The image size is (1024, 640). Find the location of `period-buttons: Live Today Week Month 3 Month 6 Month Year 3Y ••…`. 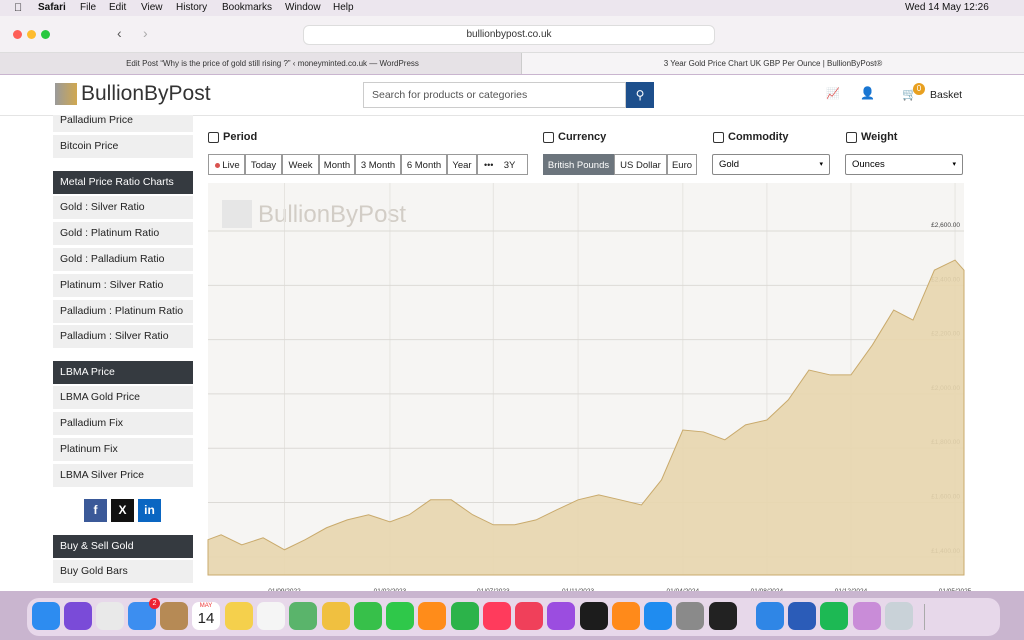

period-buttons: Live Today Week Month 3 Month 6 Month Year 3Y ••… is located at coordinates (473, 164).